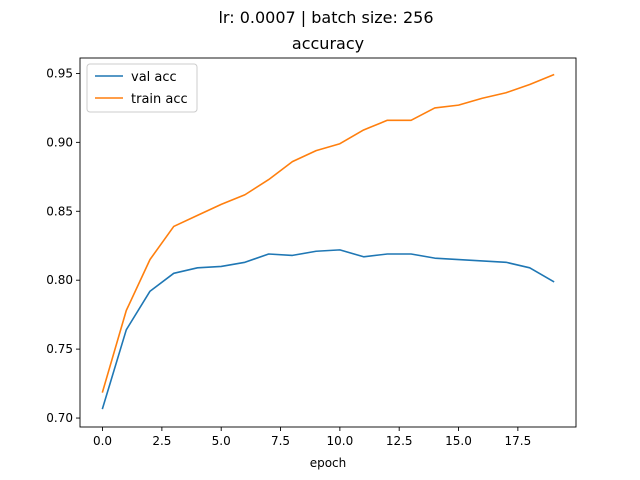 This screenshot has width=640, height=480. I want to click on legend-label: train acc, so click(159, 99).